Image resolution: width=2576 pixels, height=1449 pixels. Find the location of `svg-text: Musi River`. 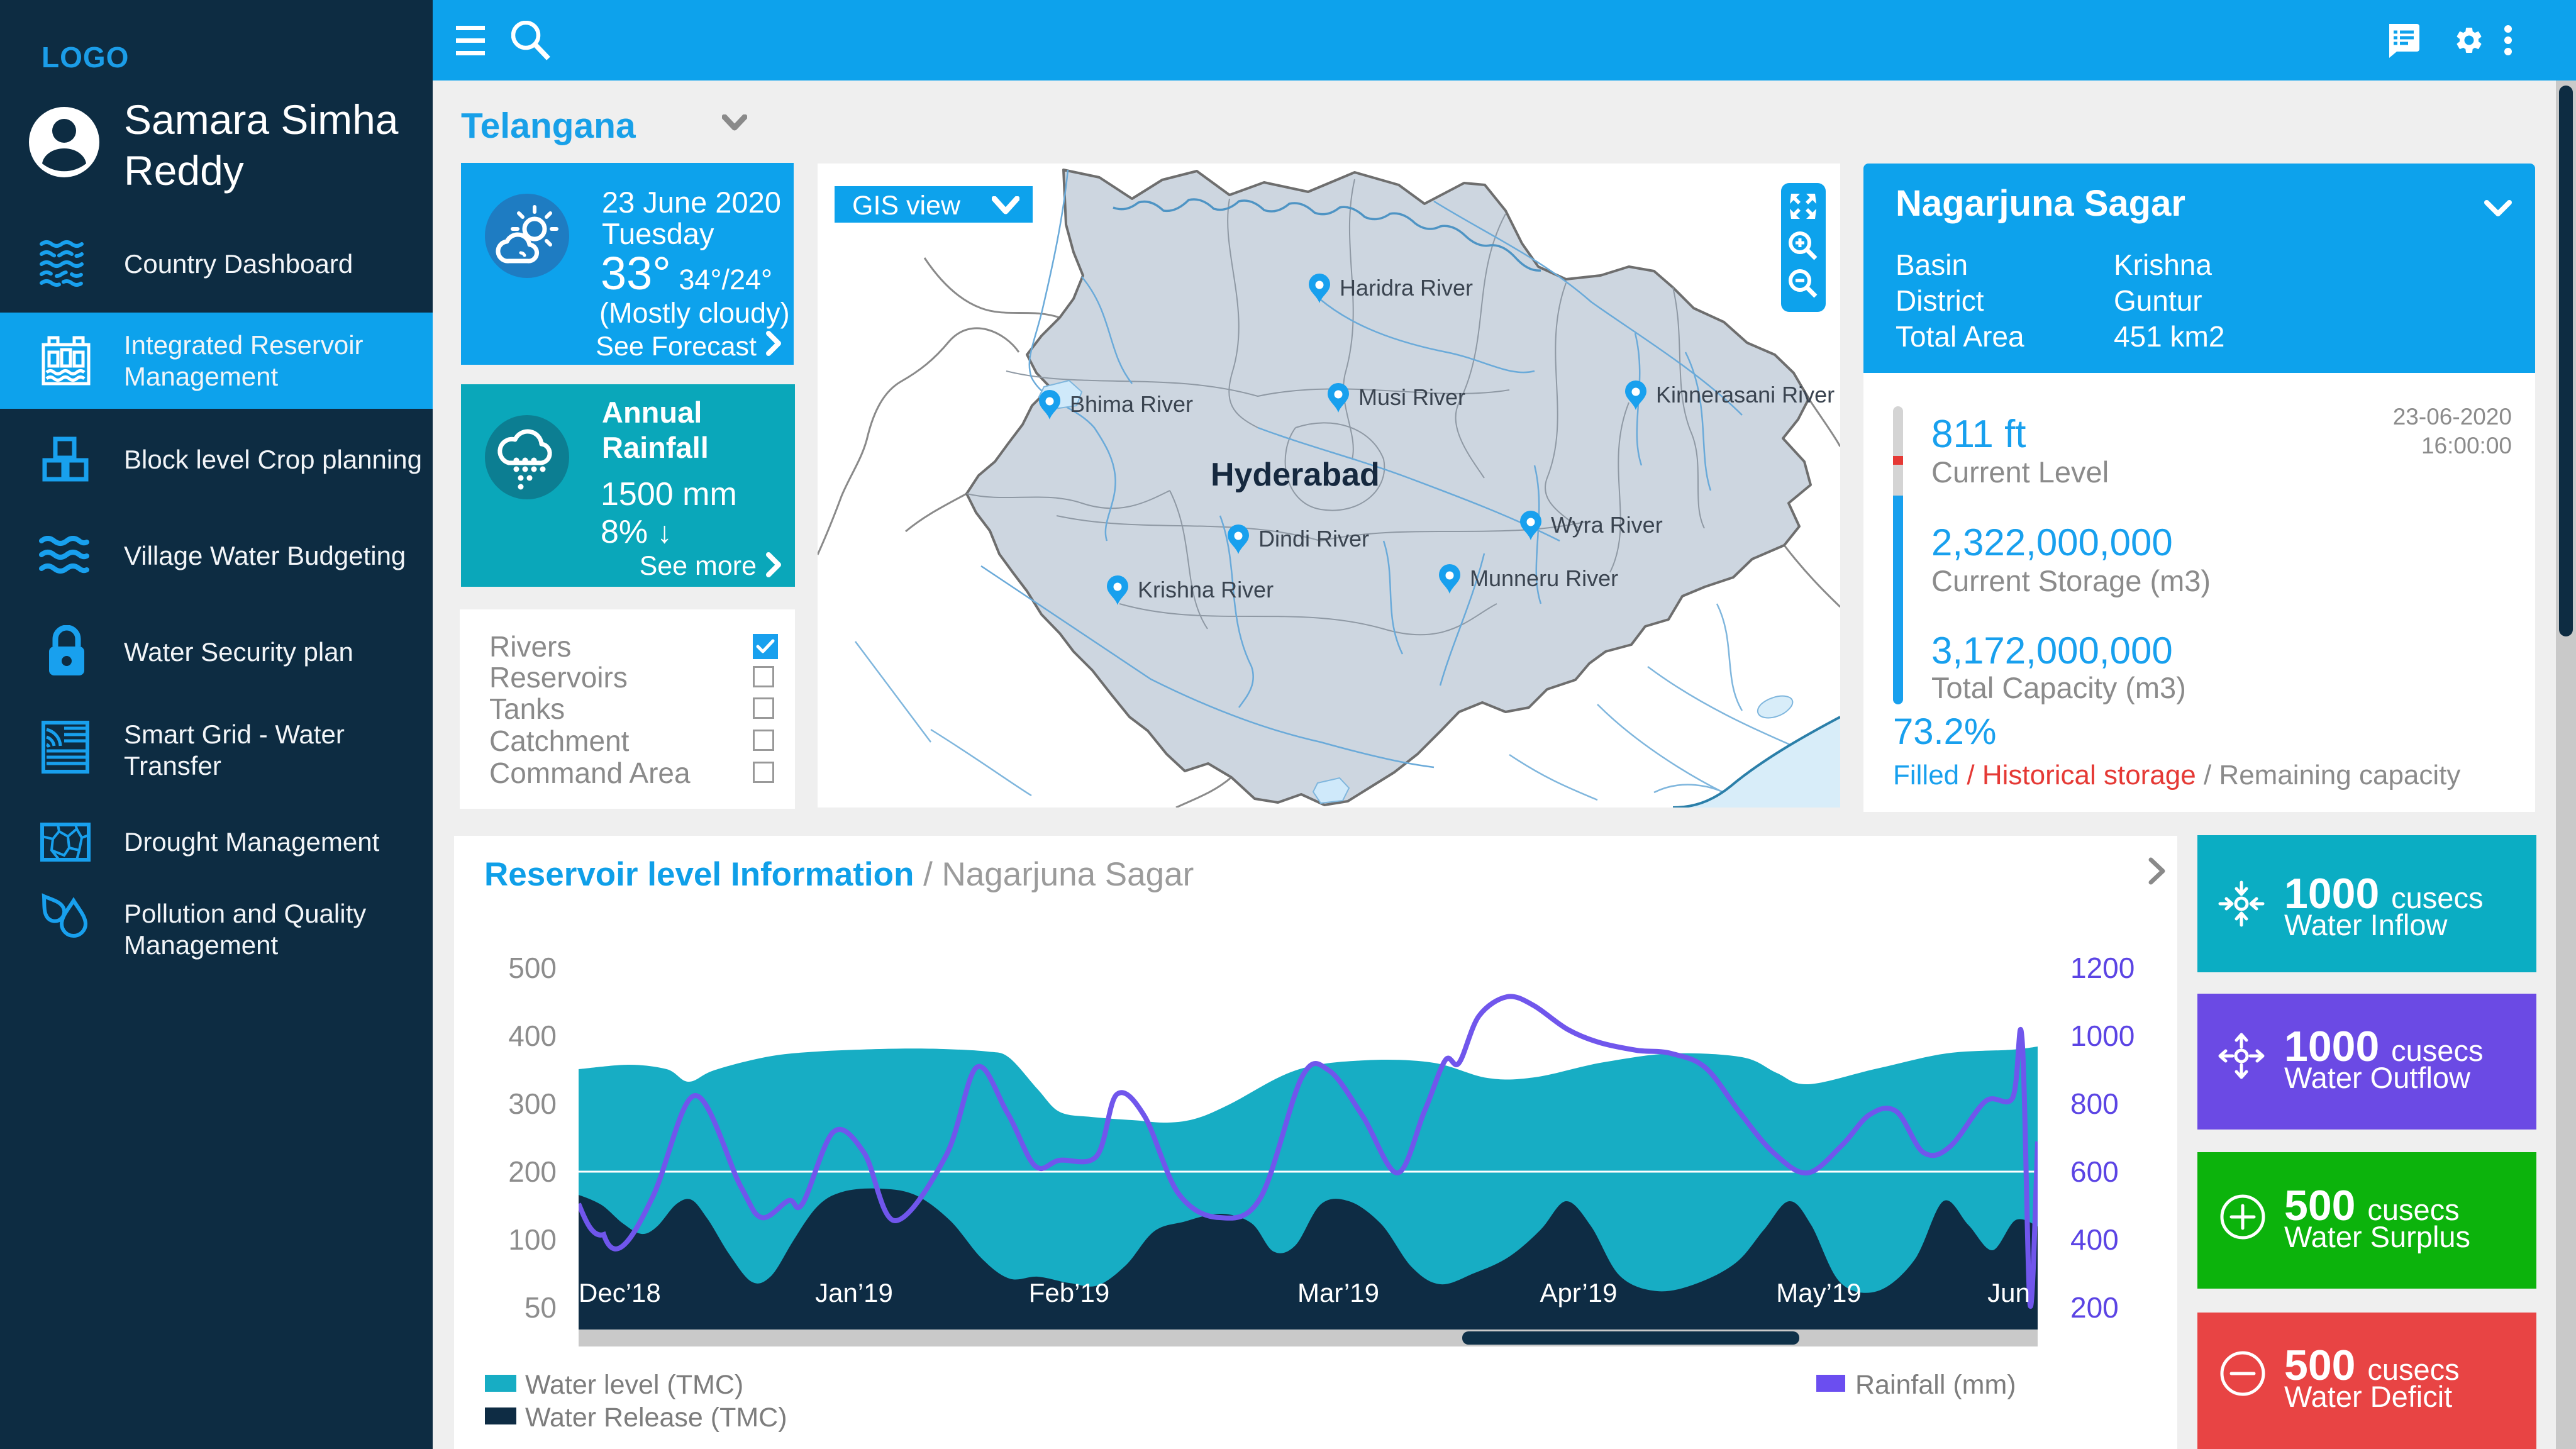

svg-text: Musi River is located at coordinates (1411, 397).